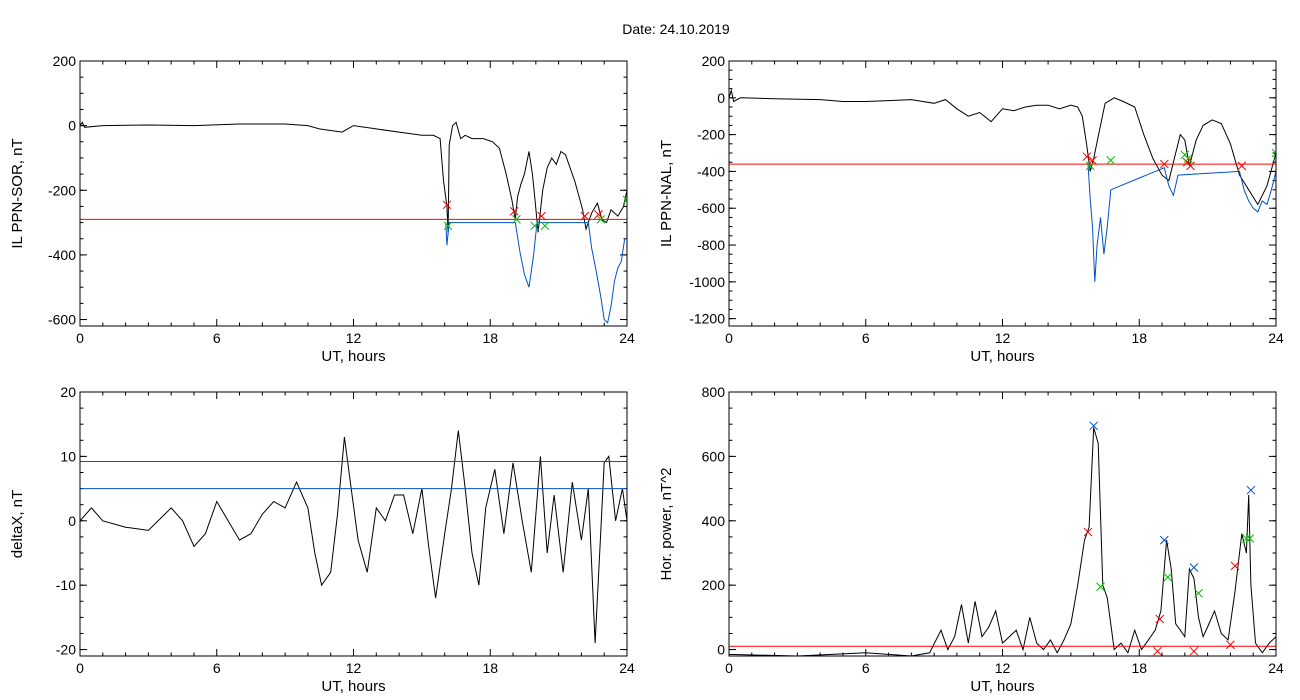 Image resolution: width=1300 pixels, height=700 pixels. I want to click on y-tick-label: -1200, so click(707, 319).